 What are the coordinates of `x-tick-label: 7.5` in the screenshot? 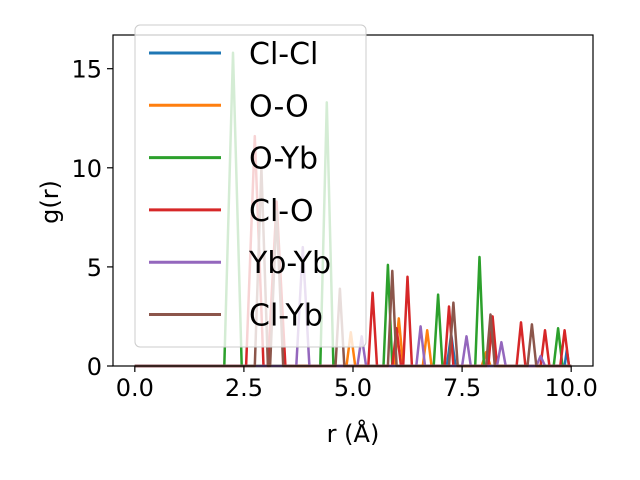 It's located at (462, 388).